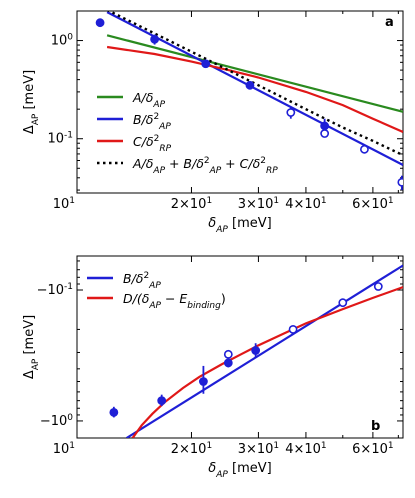 The height and width of the screenshot is (498, 415). Describe the element at coordinates (55, 290) in the screenshot. I see `y-tick-label: −10-1` at that location.